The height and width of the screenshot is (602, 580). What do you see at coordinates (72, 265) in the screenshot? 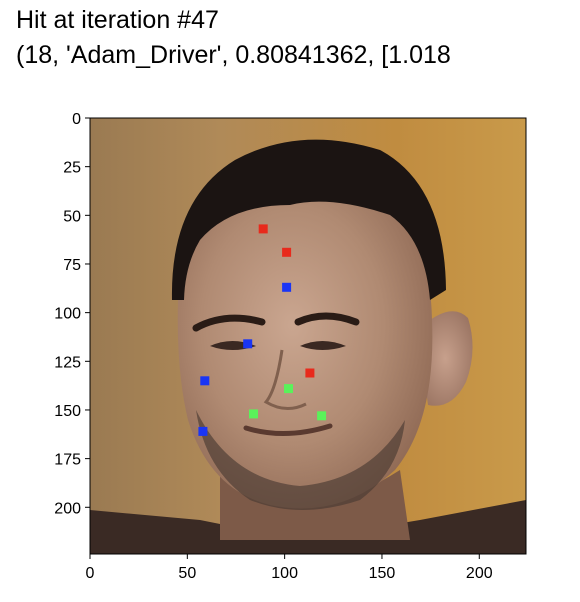
I see `y-tick-label: 75` at bounding box center [72, 265].